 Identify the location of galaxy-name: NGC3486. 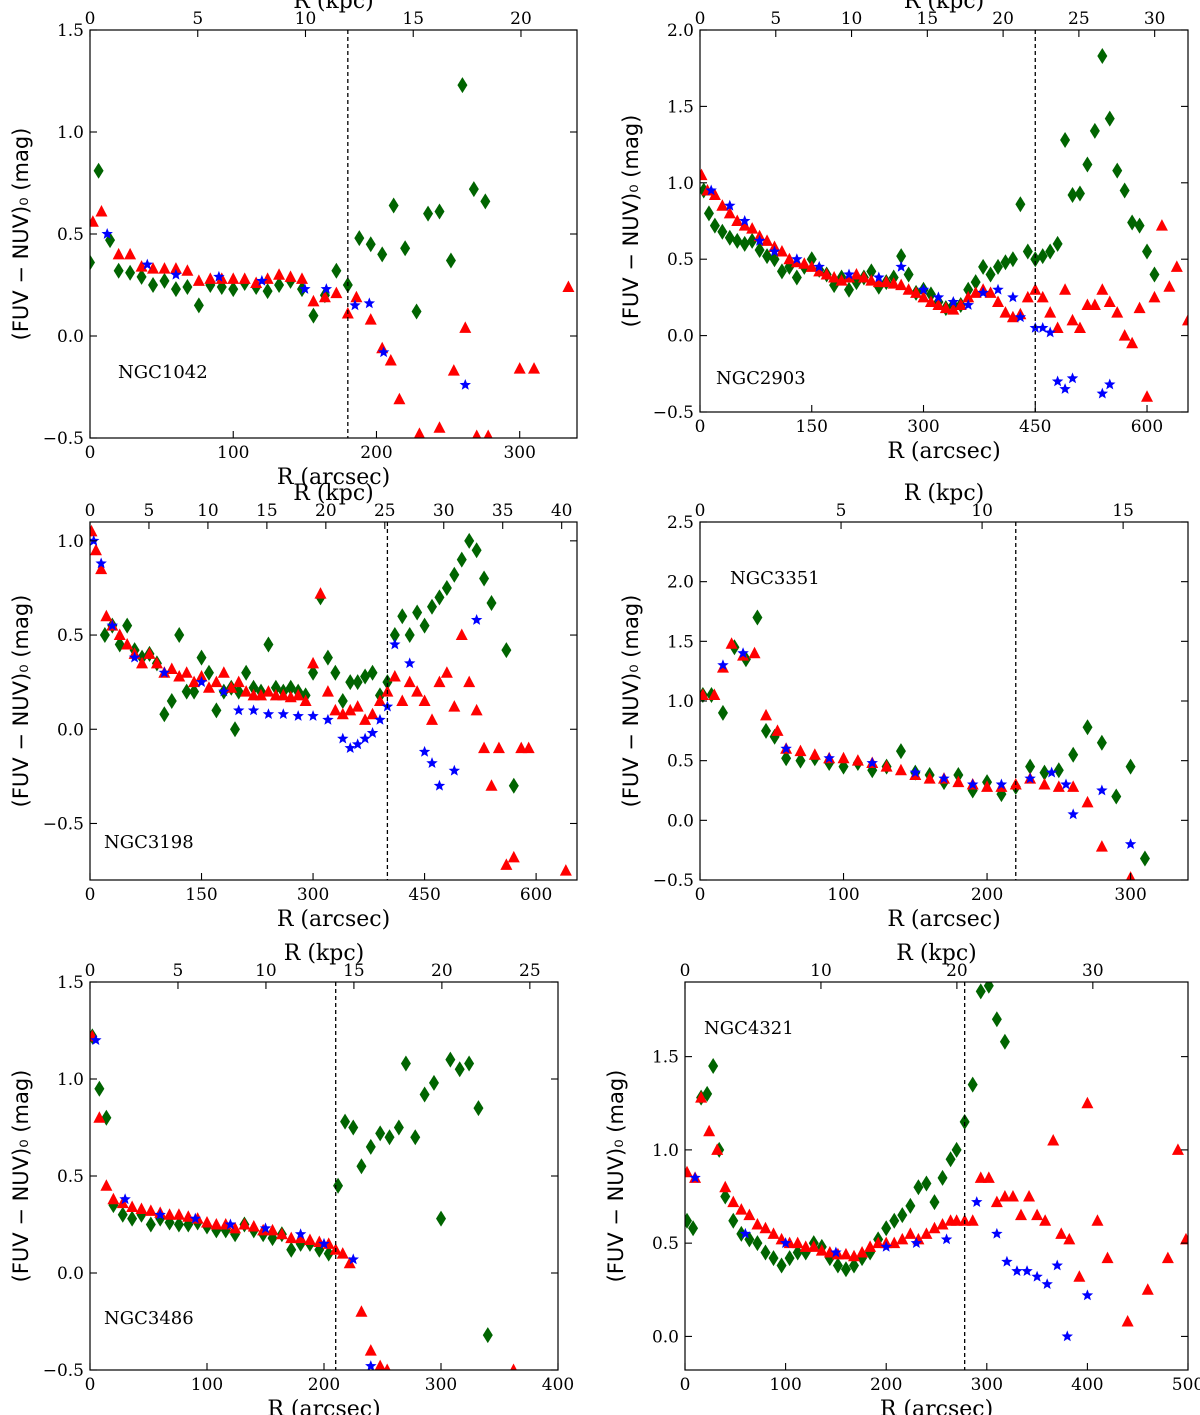
(149, 1318).